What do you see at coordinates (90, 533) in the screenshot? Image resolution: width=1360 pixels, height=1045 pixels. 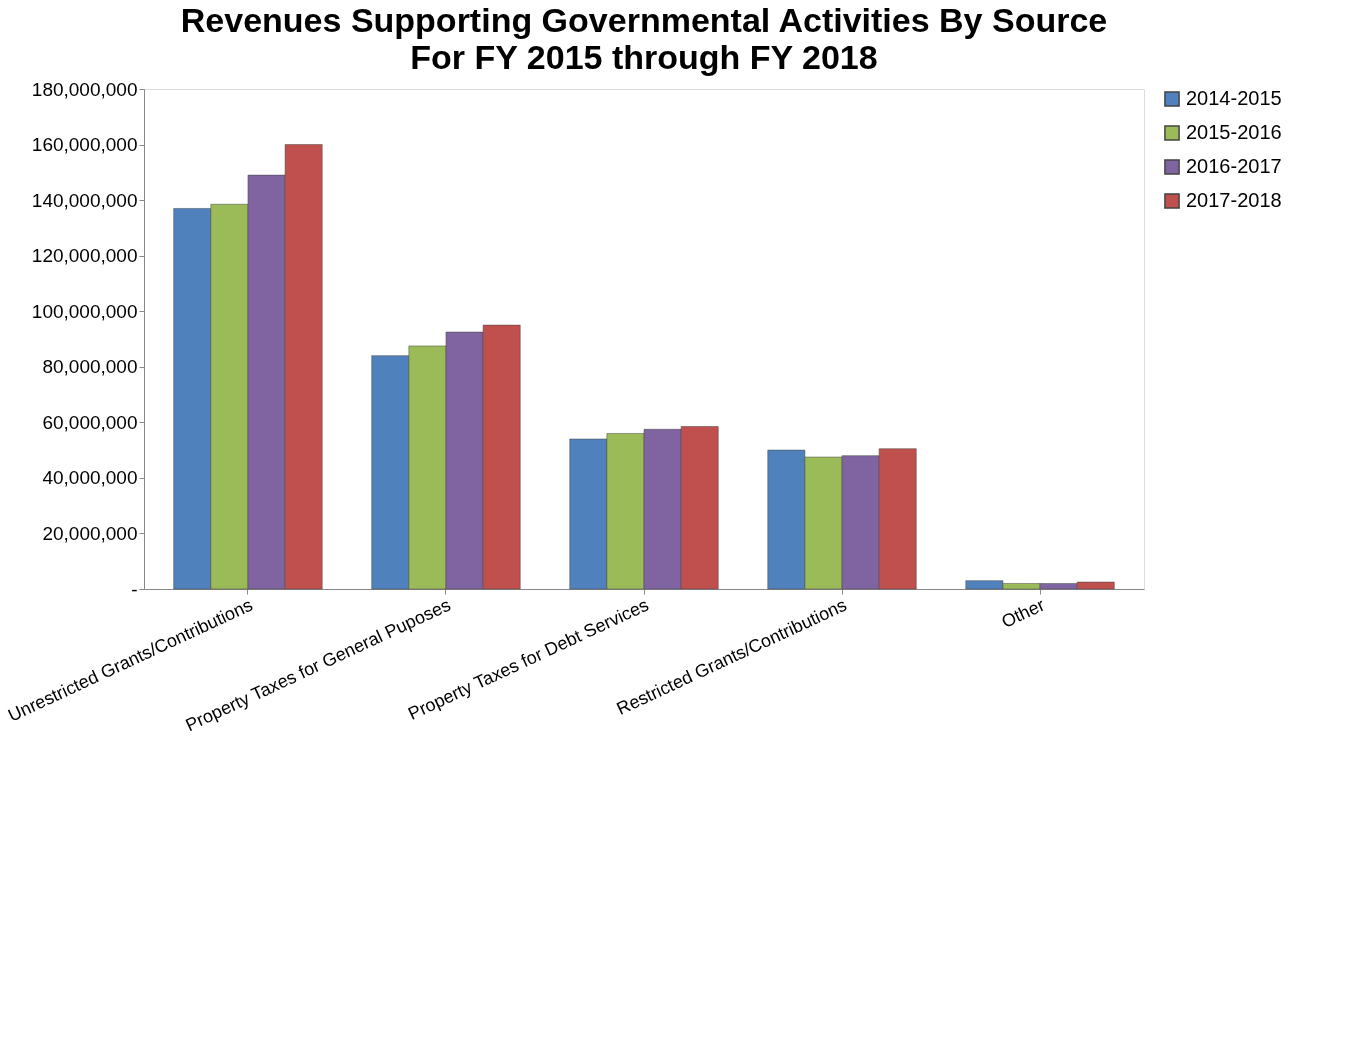 I see `y-tick-label: 20,000,000` at bounding box center [90, 533].